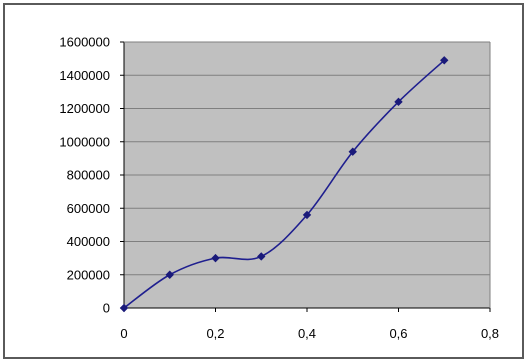 The image size is (529, 364). Describe the element at coordinates (88, 208) in the screenshot. I see `y-tick-label-3: 600000` at that location.